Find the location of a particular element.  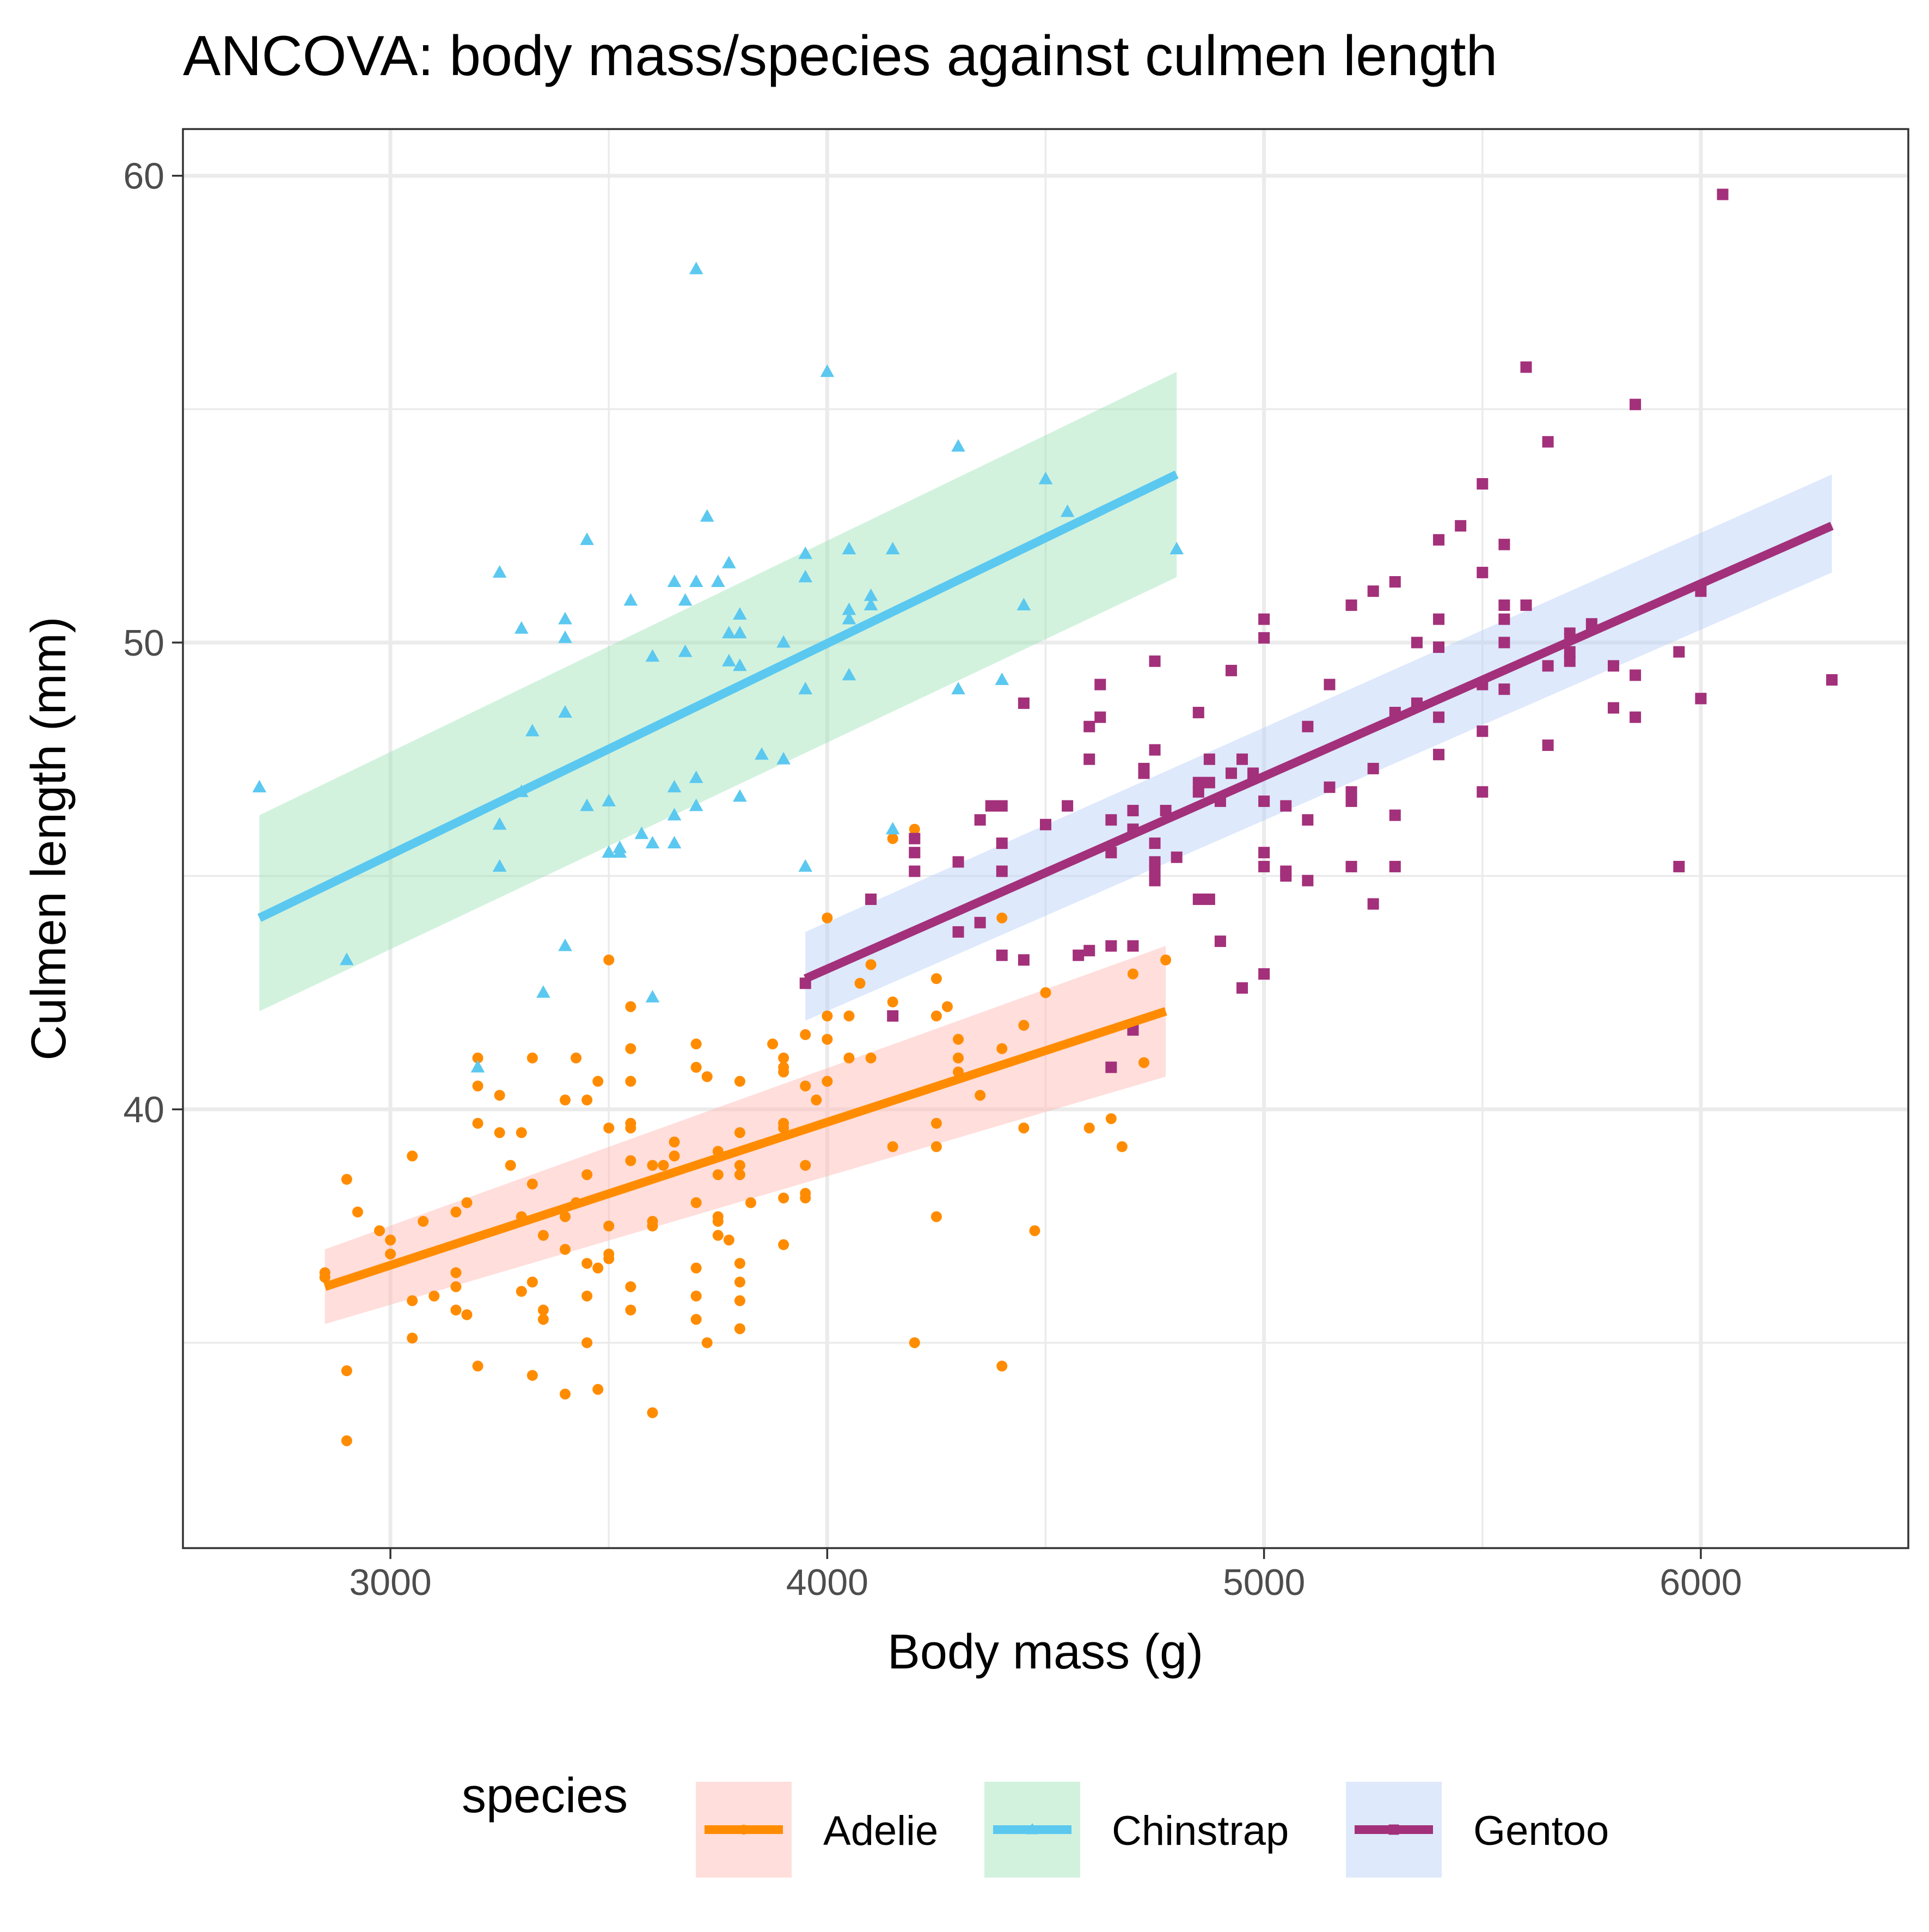

adelie-legend-key-marker is located at coordinates (744, 1830).